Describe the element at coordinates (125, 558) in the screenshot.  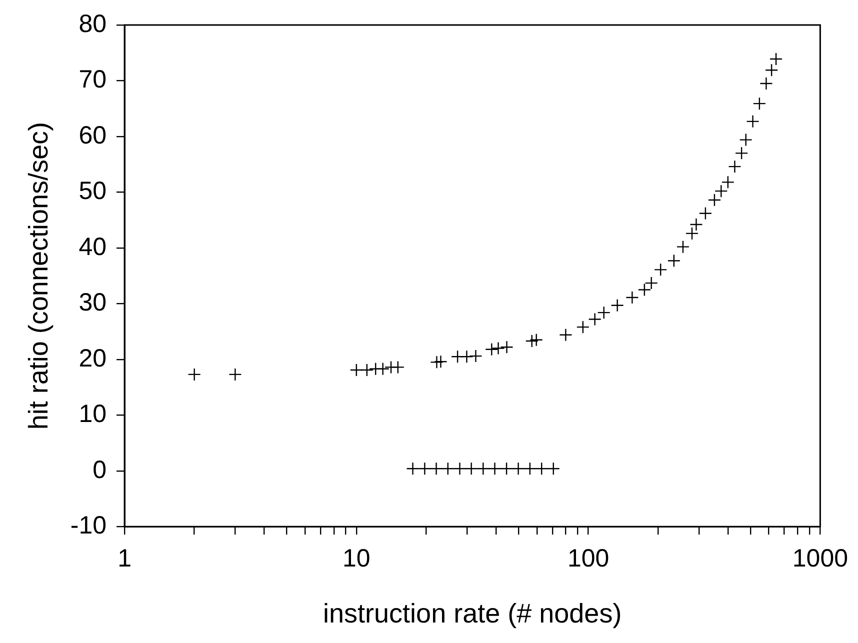
I see `x-tick-label: 1` at that location.